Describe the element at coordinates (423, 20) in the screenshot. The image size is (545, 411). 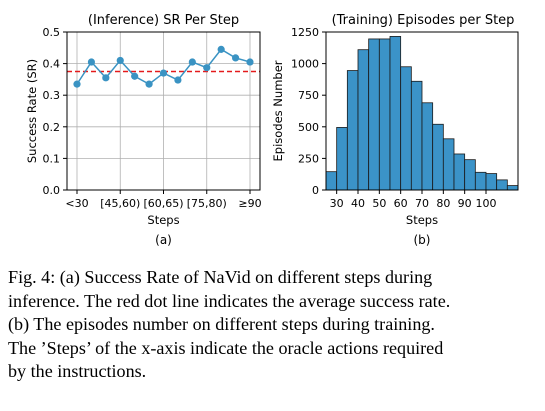
I see `chart-b-title: (Training) Episodes per Step` at that location.